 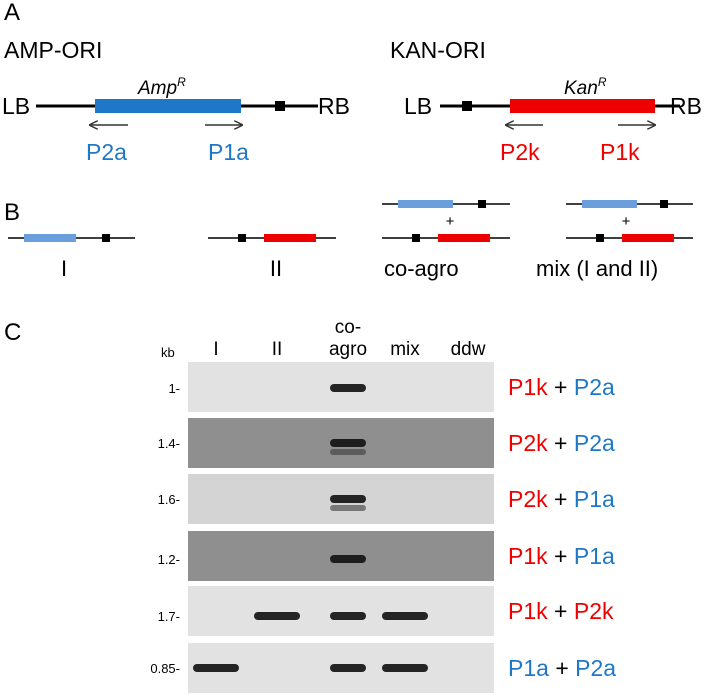 I want to click on kan-rb-label: RB, so click(x=686, y=106).